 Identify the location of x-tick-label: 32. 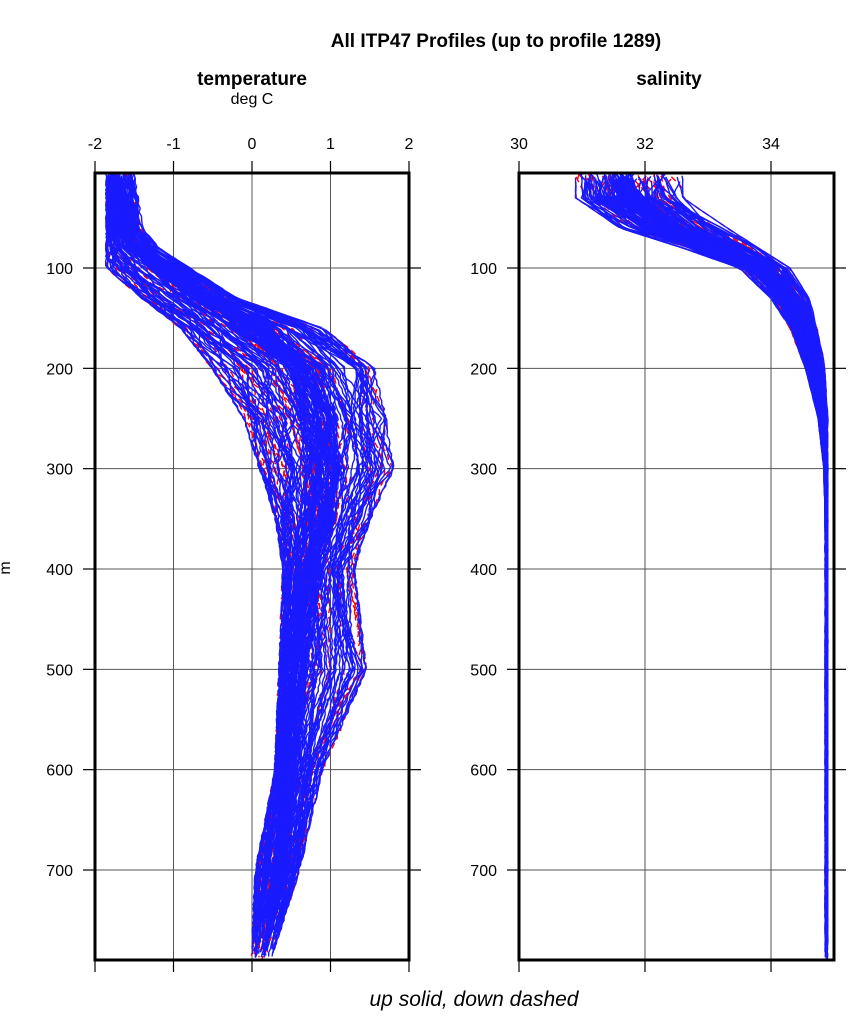
(645, 144).